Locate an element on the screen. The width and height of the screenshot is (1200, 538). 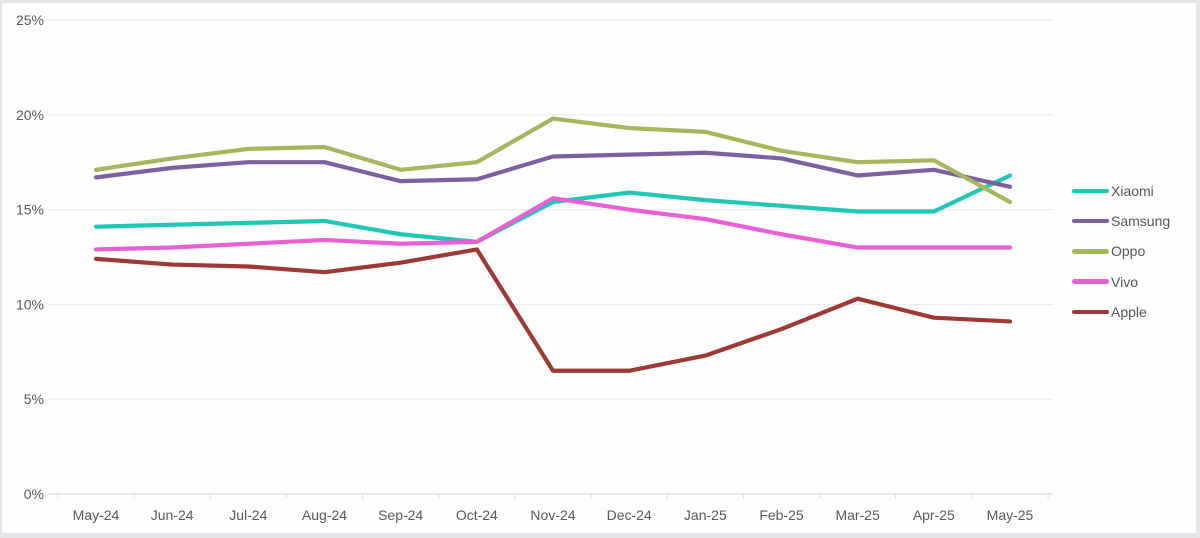
series-line-xiaomi is located at coordinates (553, 208).